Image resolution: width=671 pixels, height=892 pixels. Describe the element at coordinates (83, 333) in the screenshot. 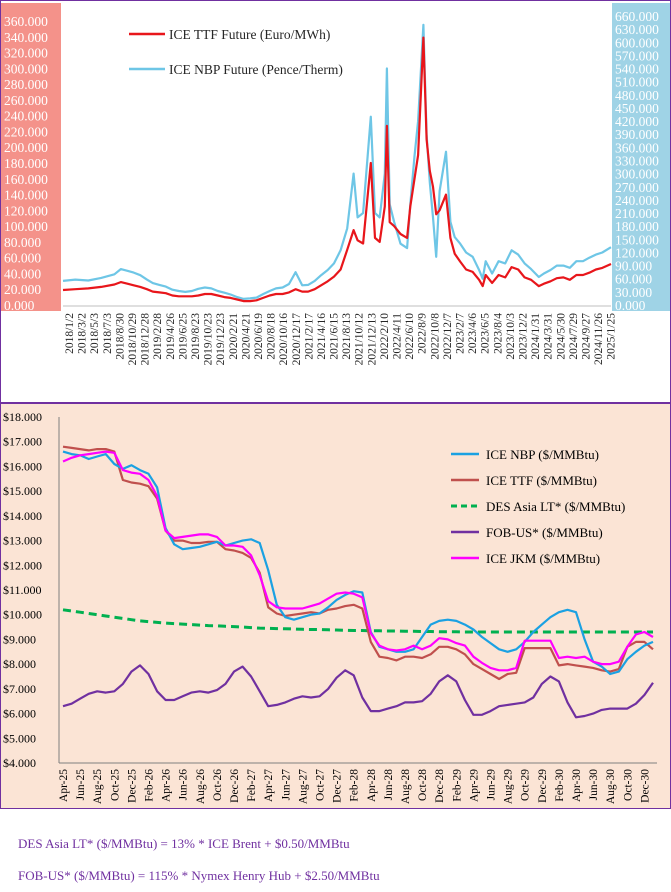

I see `top-x-tick-label: 2018/3/2` at that location.